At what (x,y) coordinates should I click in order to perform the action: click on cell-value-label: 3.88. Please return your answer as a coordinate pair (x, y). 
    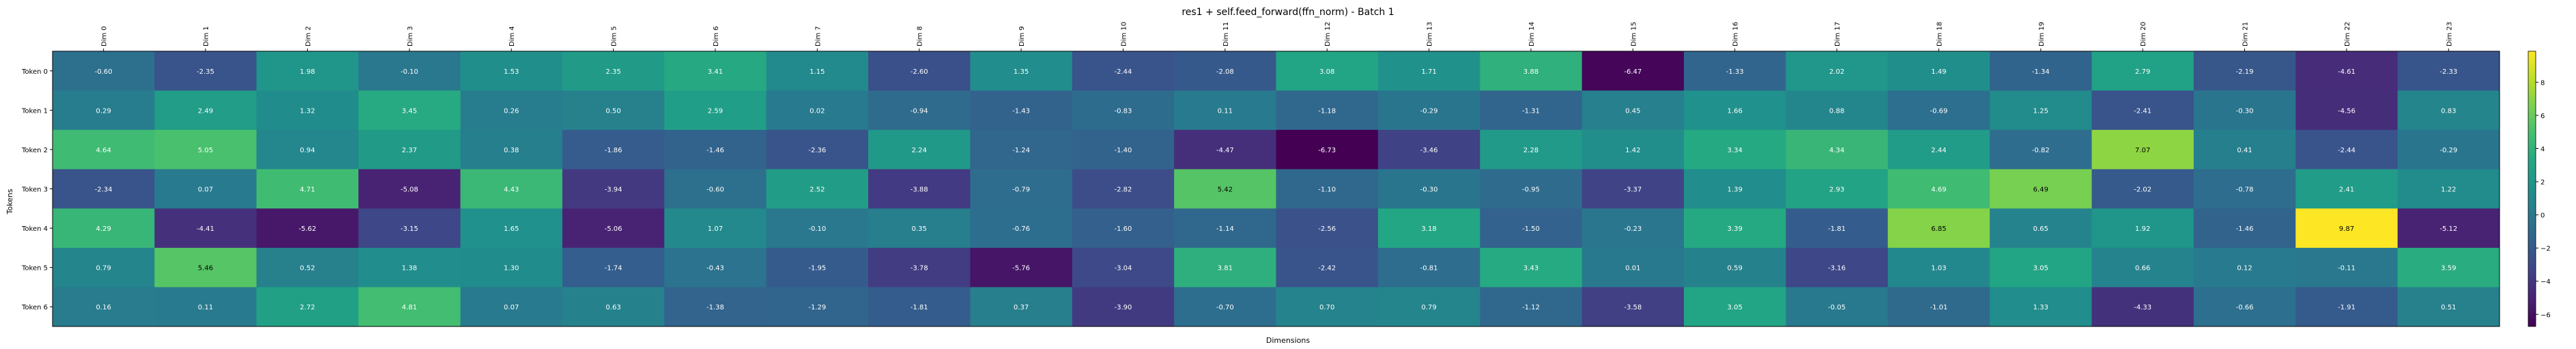
    Looking at the image, I should click on (1531, 72).